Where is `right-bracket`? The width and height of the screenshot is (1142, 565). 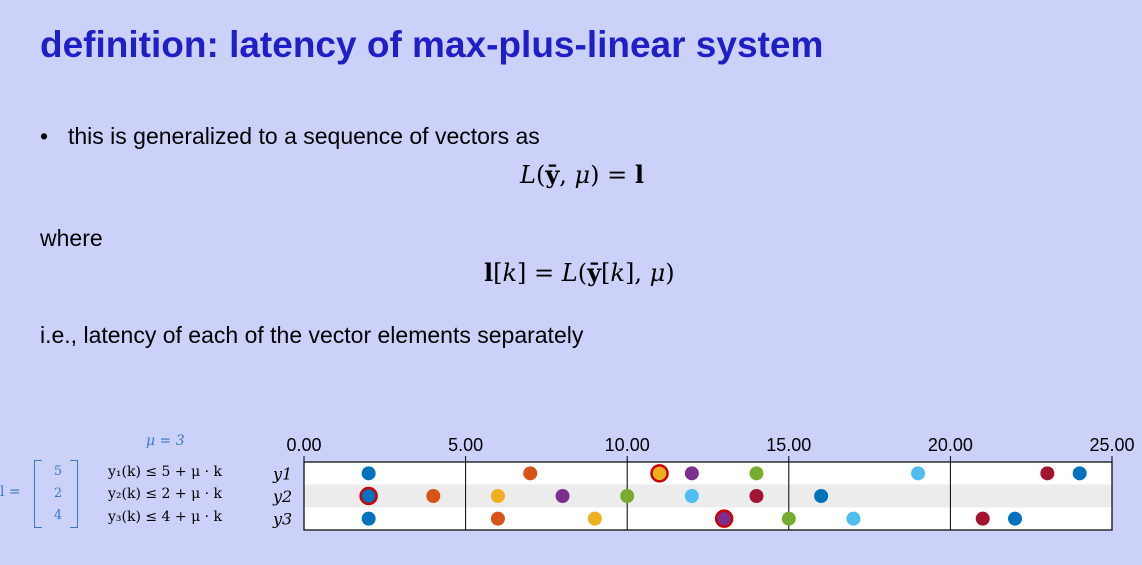
right-bracket is located at coordinates (74, 494).